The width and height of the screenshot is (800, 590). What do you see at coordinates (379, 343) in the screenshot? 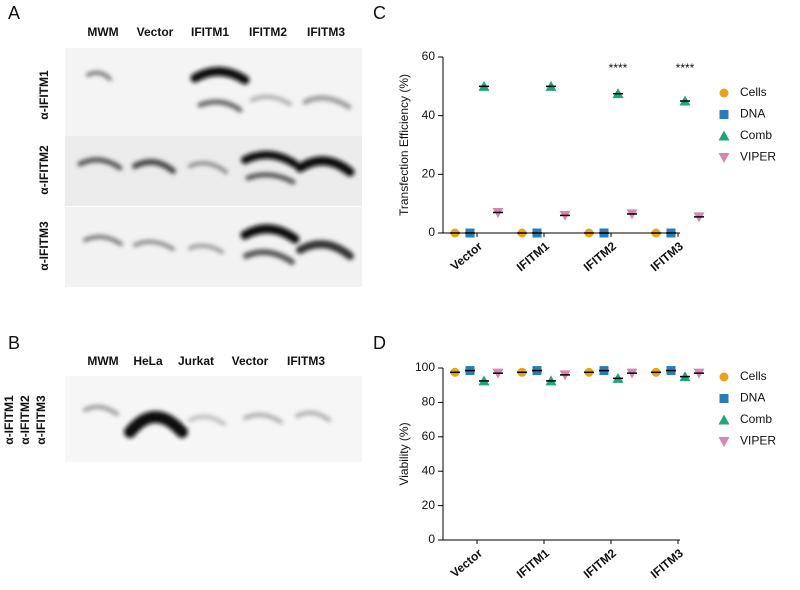
I see `panel-letter: D` at bounding box center [379, 343].